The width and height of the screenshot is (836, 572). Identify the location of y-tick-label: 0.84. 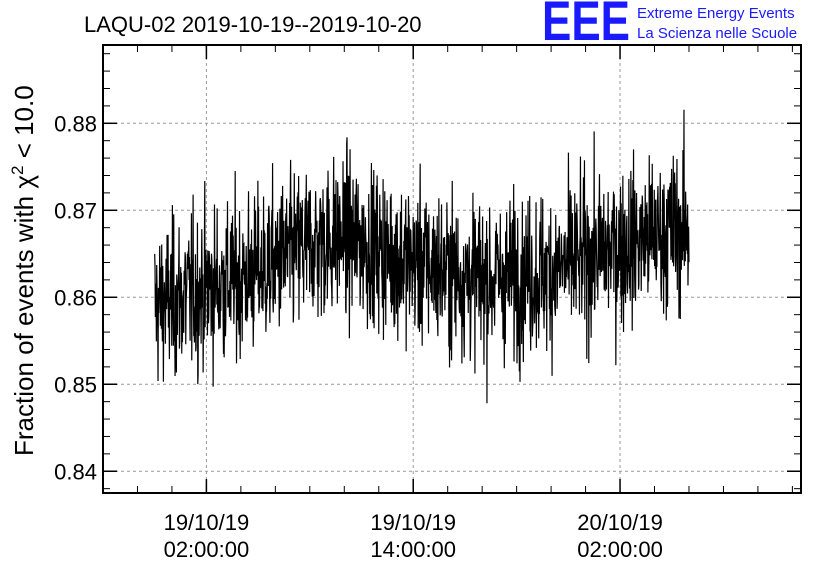
(75, 471).